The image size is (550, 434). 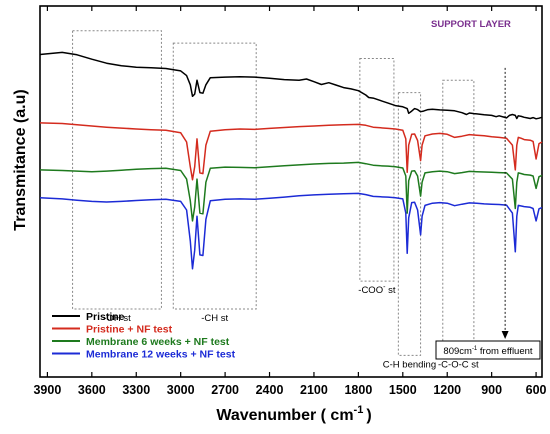 I want to click on x-tick-label-3: 3000, so click(x=181, y=390).